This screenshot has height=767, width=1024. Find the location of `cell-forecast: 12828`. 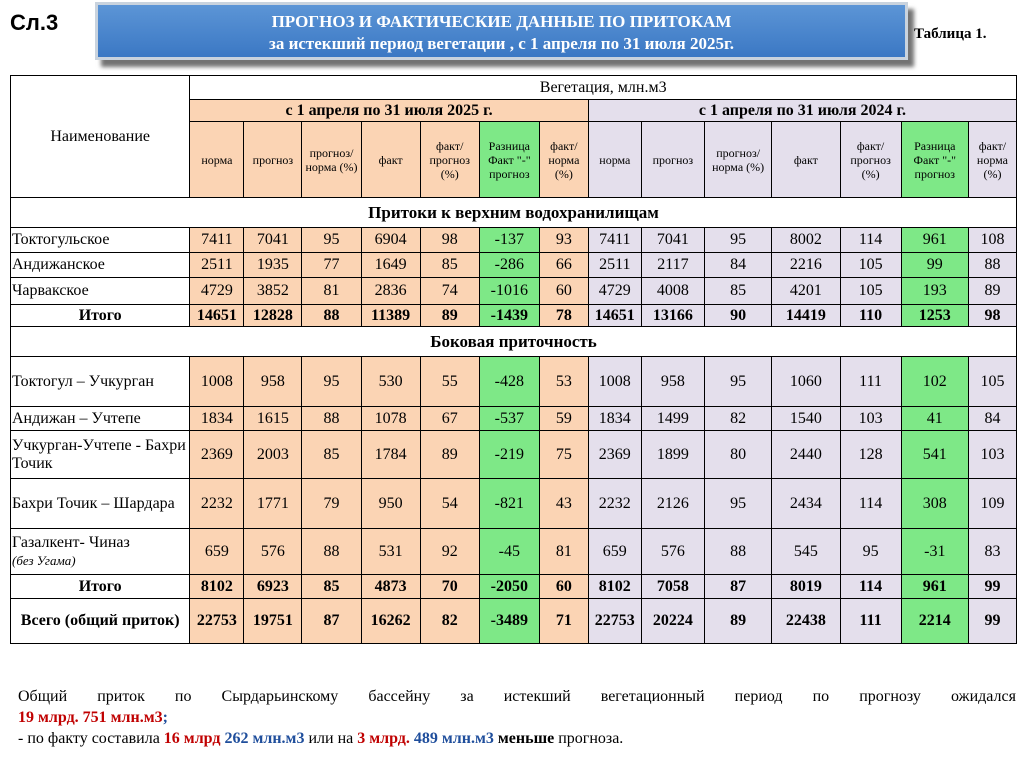

cell-forecast: 12828 is located at coordinates (273, 315).